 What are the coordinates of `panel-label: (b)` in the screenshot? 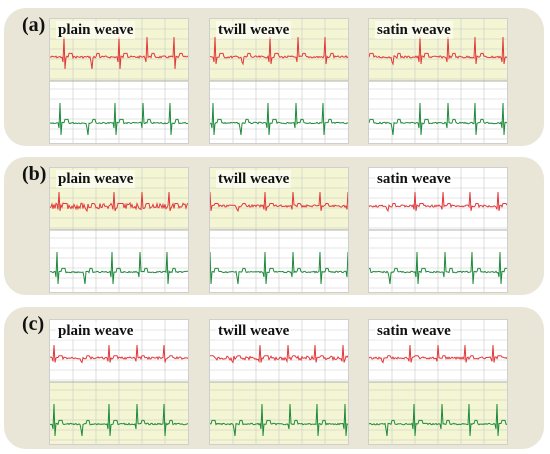 It's located at (34, 174).